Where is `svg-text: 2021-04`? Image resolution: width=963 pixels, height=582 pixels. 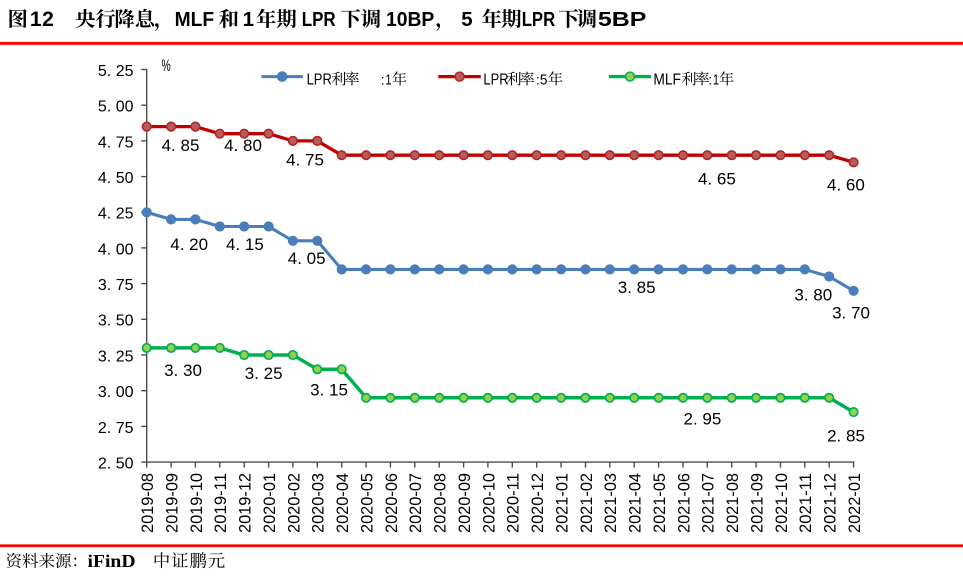 svg-text: 2021-04 is located at coordinates (635, 503).